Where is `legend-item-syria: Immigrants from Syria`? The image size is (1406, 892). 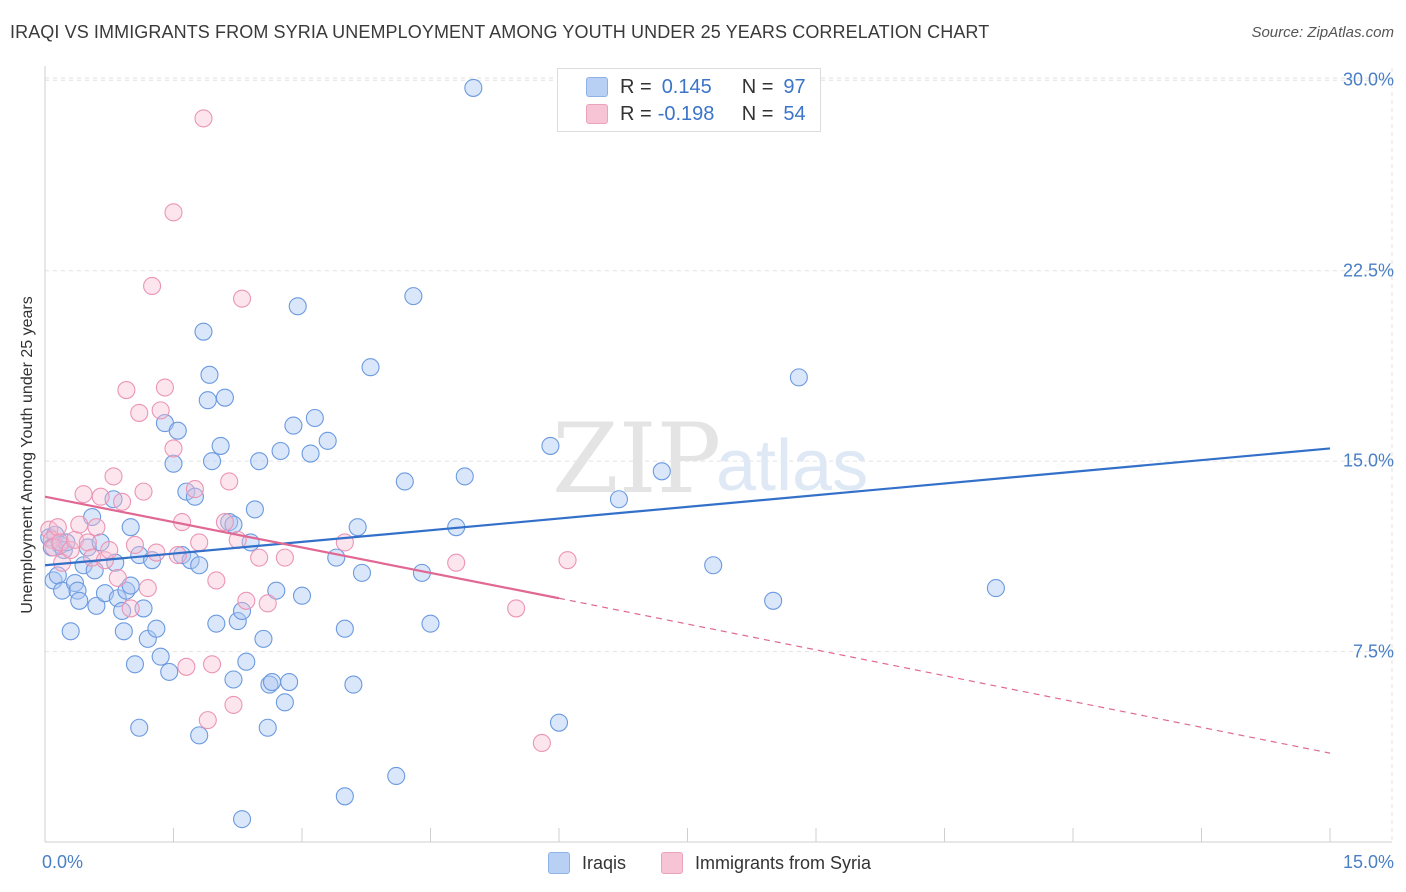 legend-item-syria: Immigrants from Syria is located at coordinates (766, 863).